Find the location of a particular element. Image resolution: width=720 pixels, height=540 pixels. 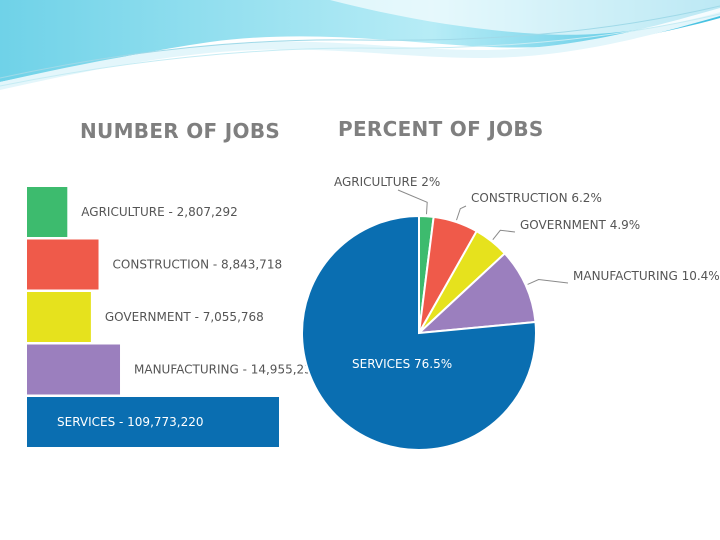

bar-construction is located at coordinates (63, 264).